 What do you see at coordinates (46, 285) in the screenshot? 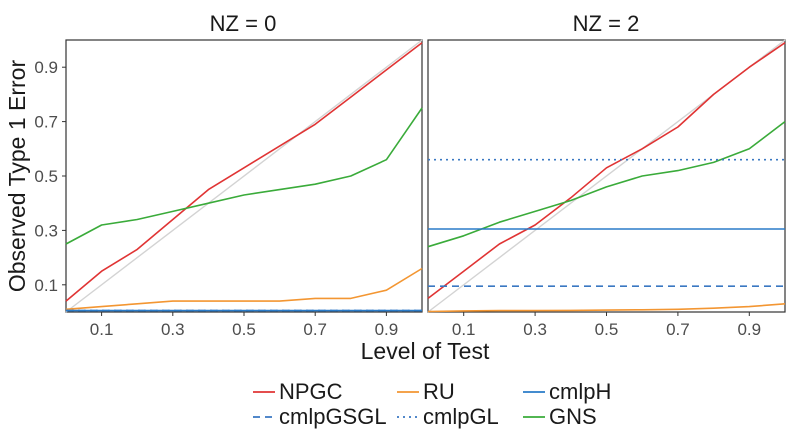
I see `y-tick-label: 0.1` at bounding box center [46, 285].